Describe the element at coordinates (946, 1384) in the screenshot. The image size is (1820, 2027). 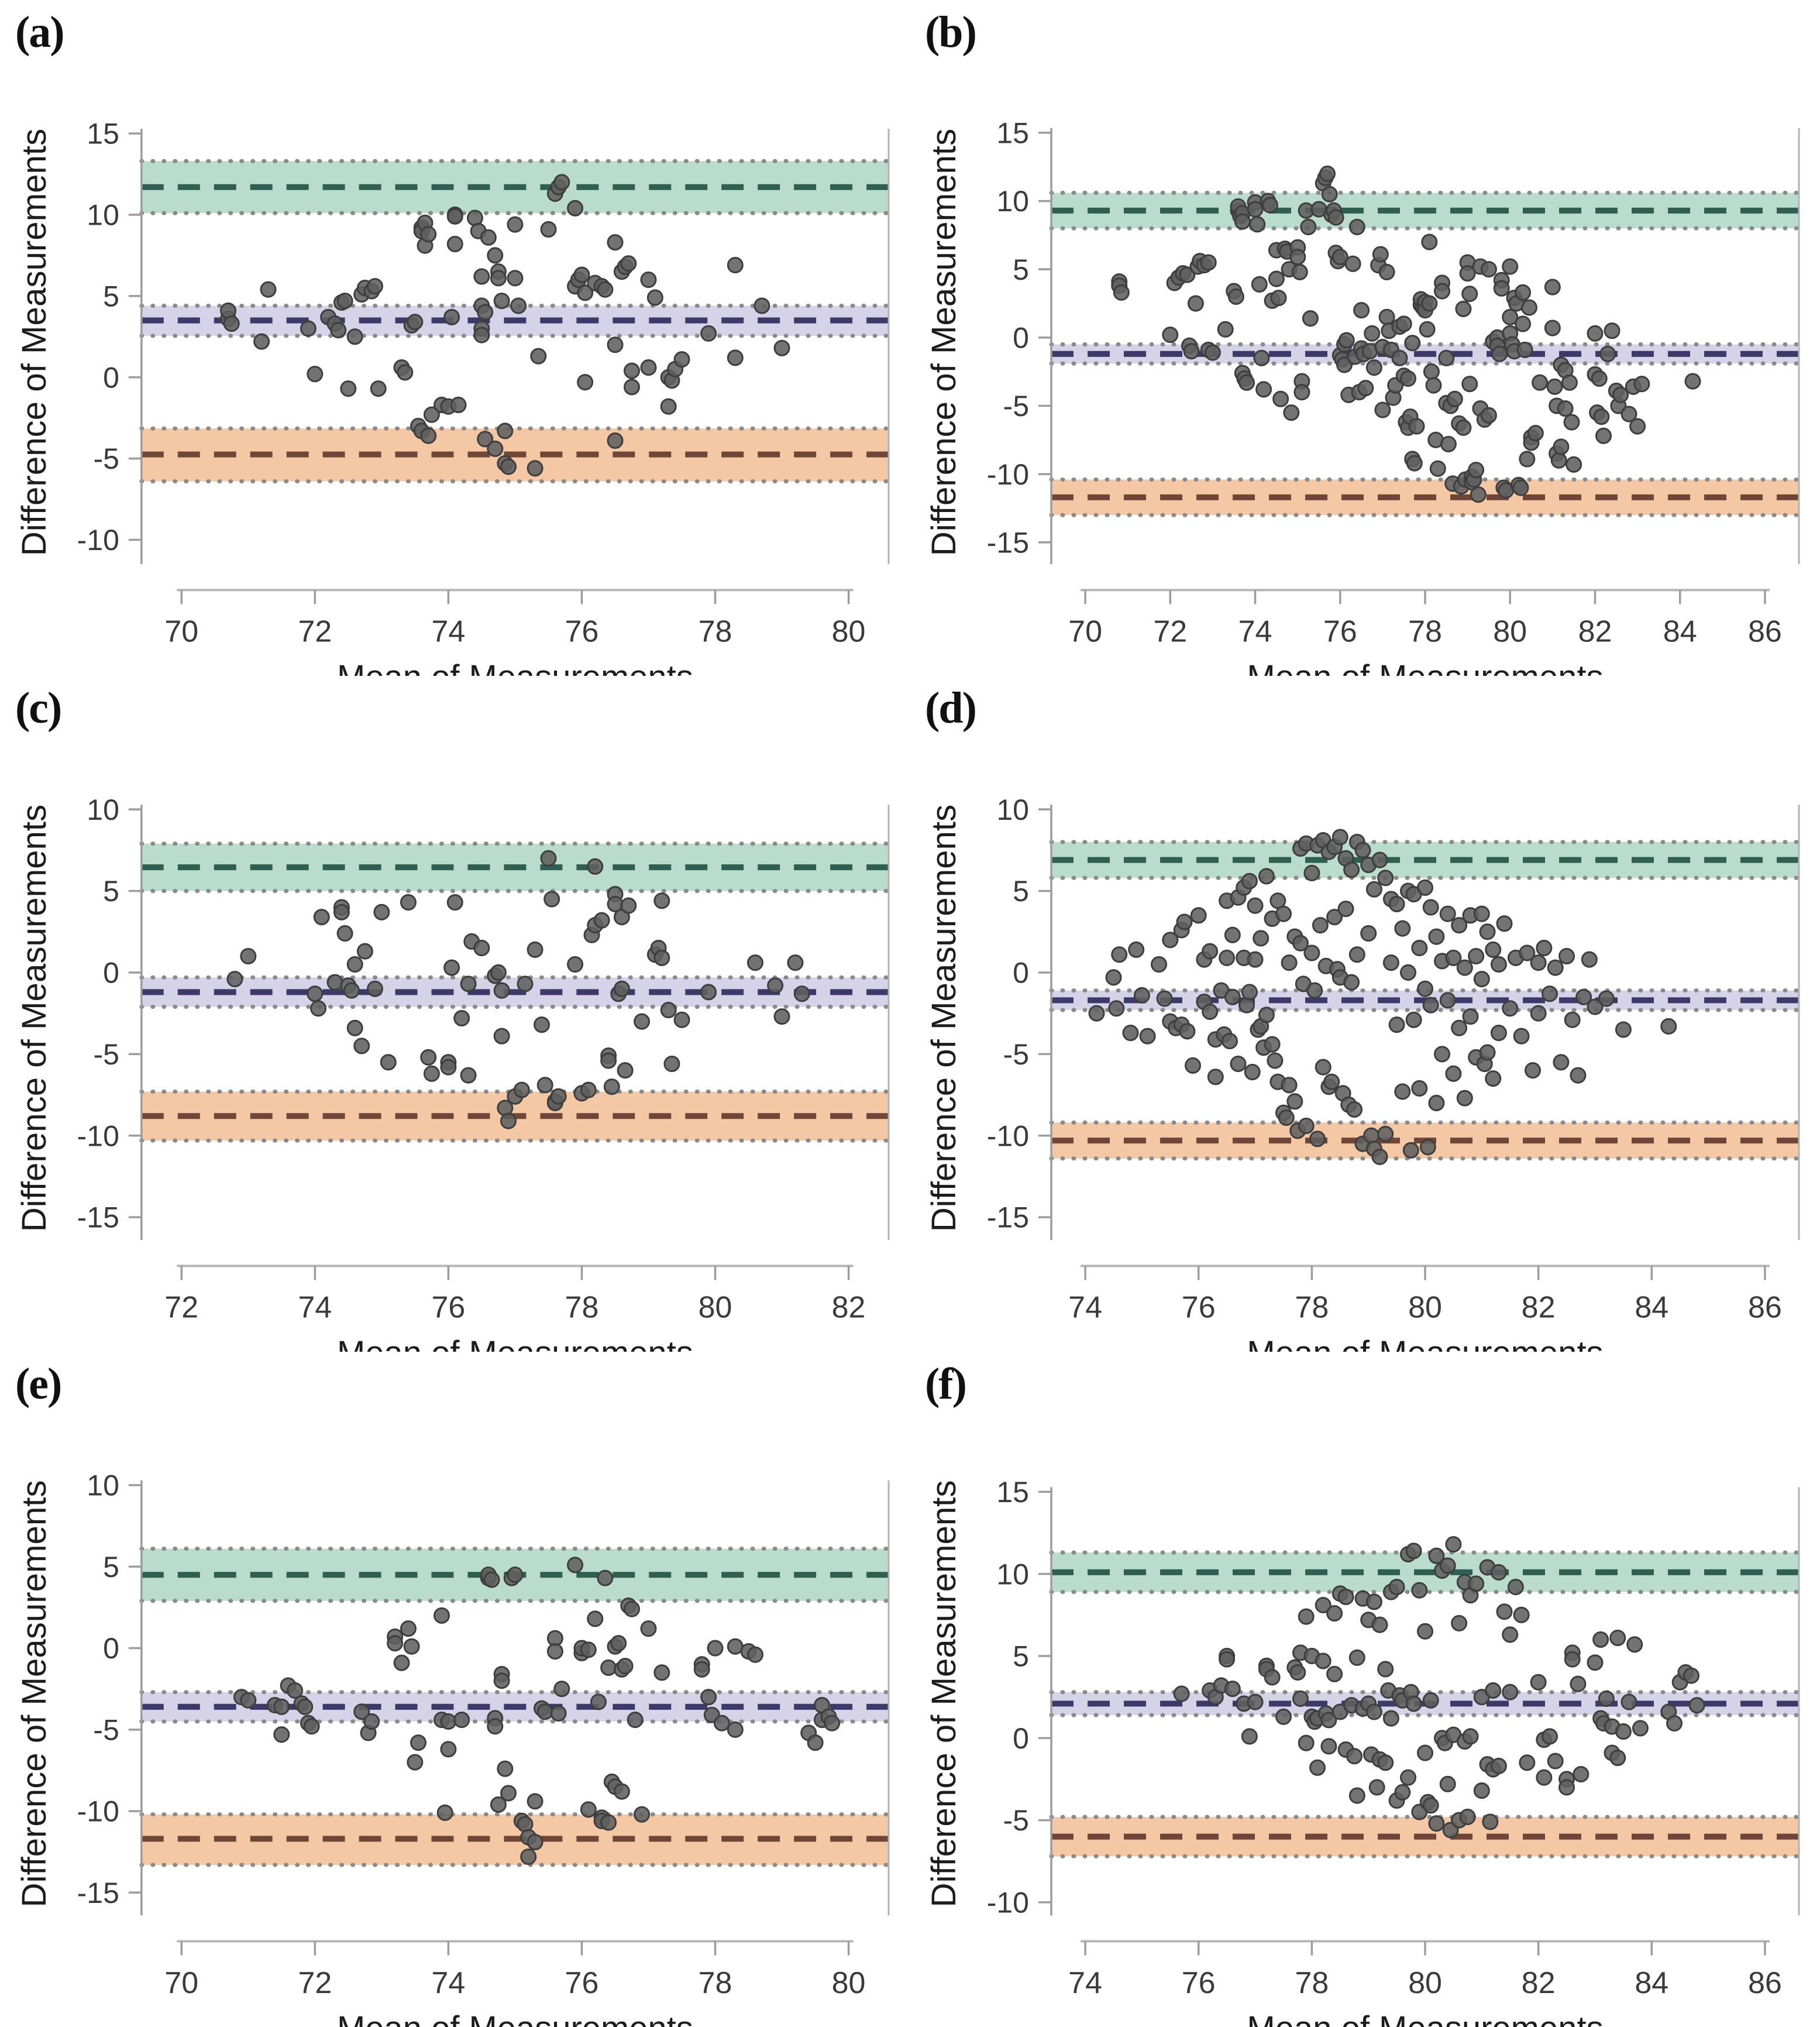
I see `panel-label-f: (f)` at that location.